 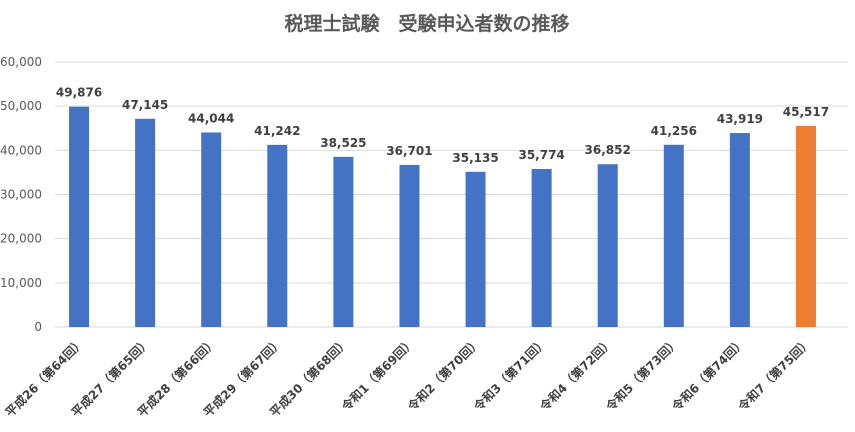 What do you see at coordinates (475, 158) in the screenshot?
I see `data-label: 35,135` at bounding box center [475, 158].